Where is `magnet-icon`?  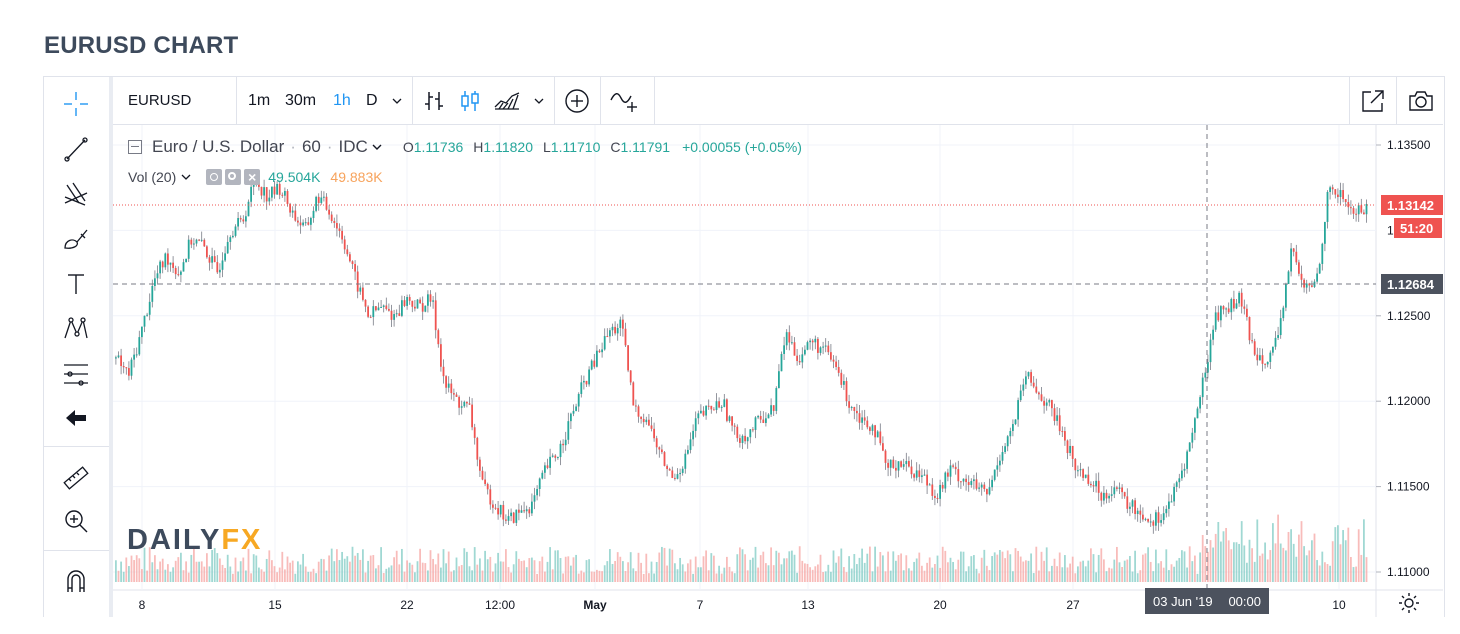
magnet-icon is located at coordinates (76, 581).